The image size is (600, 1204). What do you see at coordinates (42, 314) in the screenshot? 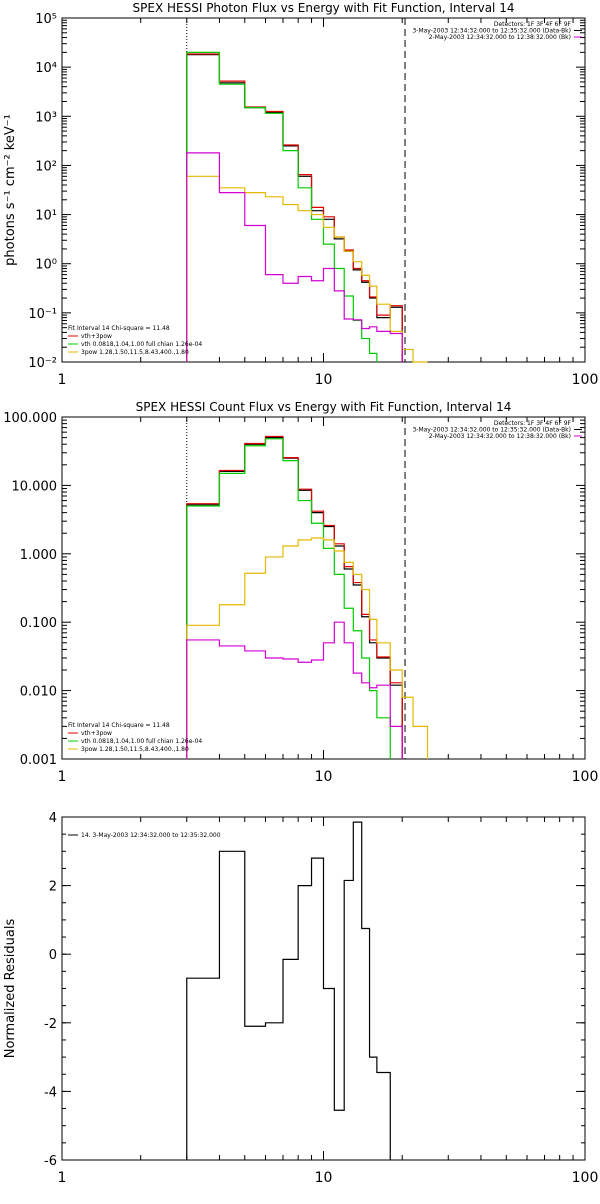
I see `y-tick-label: 10⁻¹` at bounding box center [42, 314].